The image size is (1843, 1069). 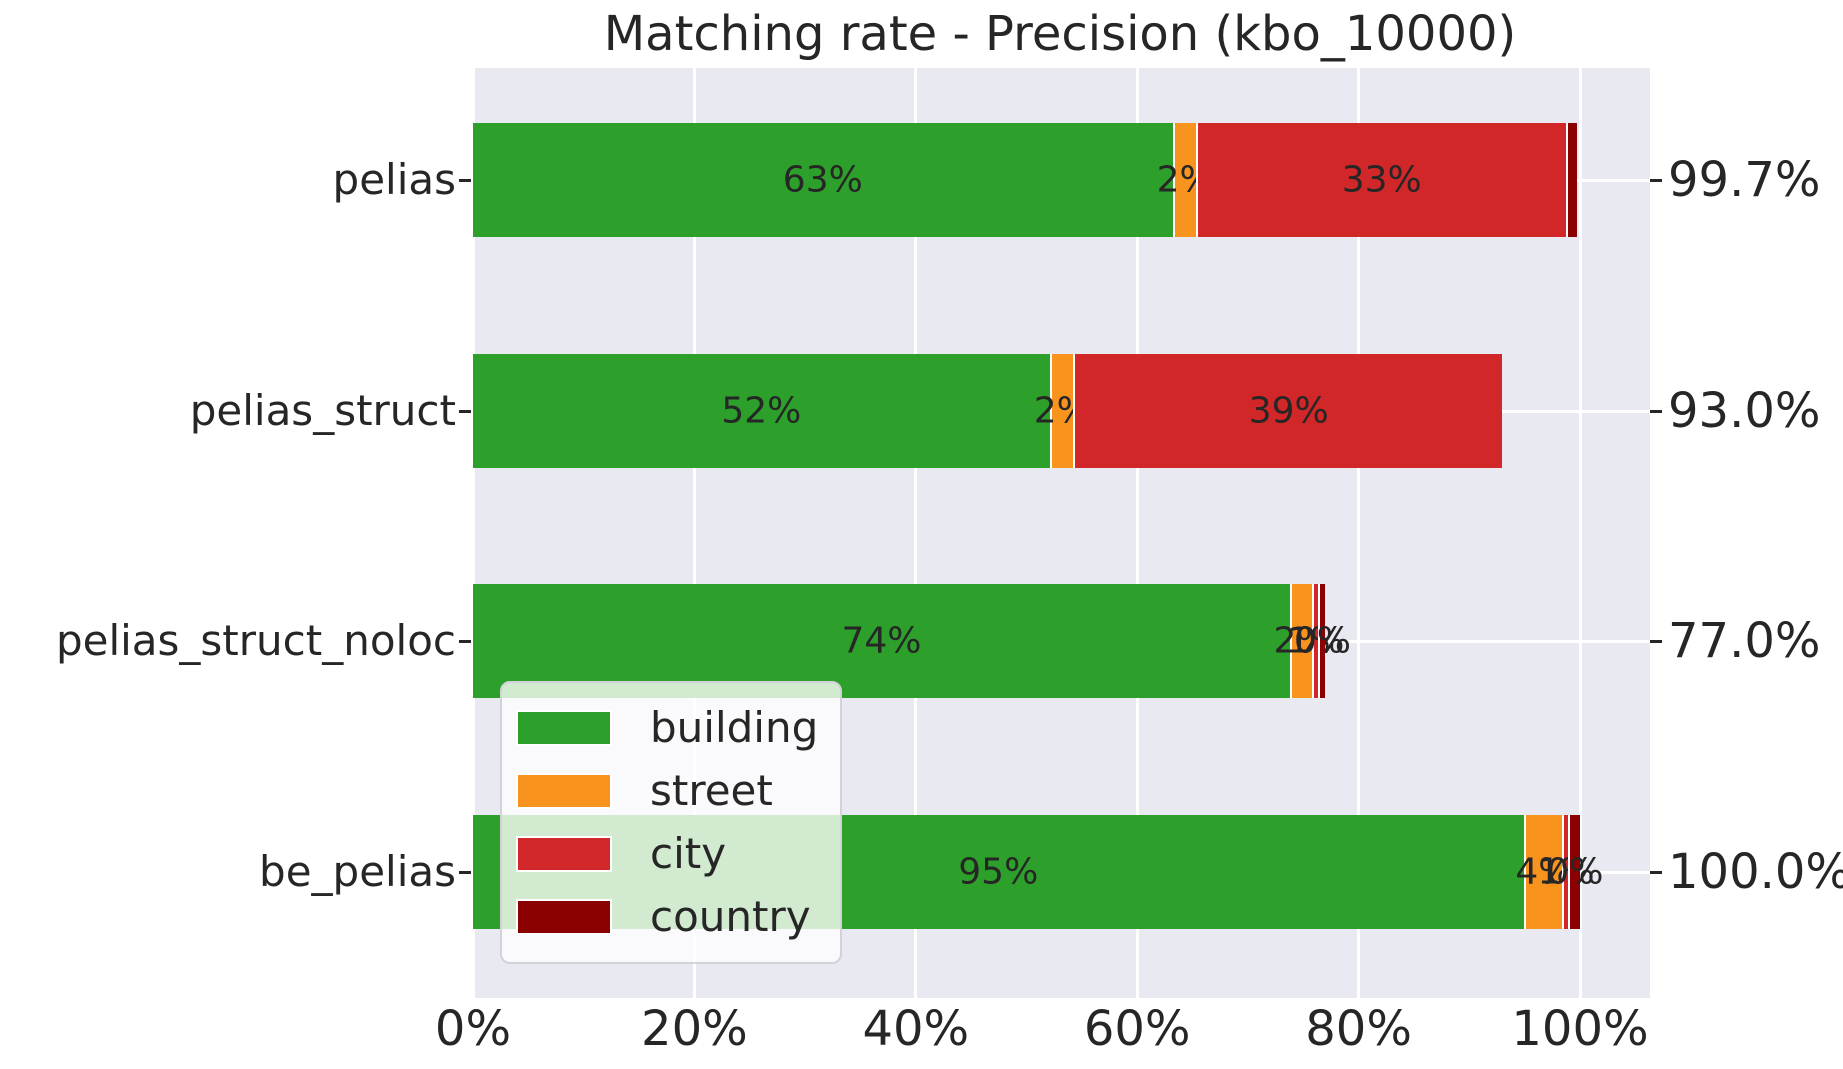 I want to click on x-tick-label-40%: 40%, so click(x=916, y=1029).